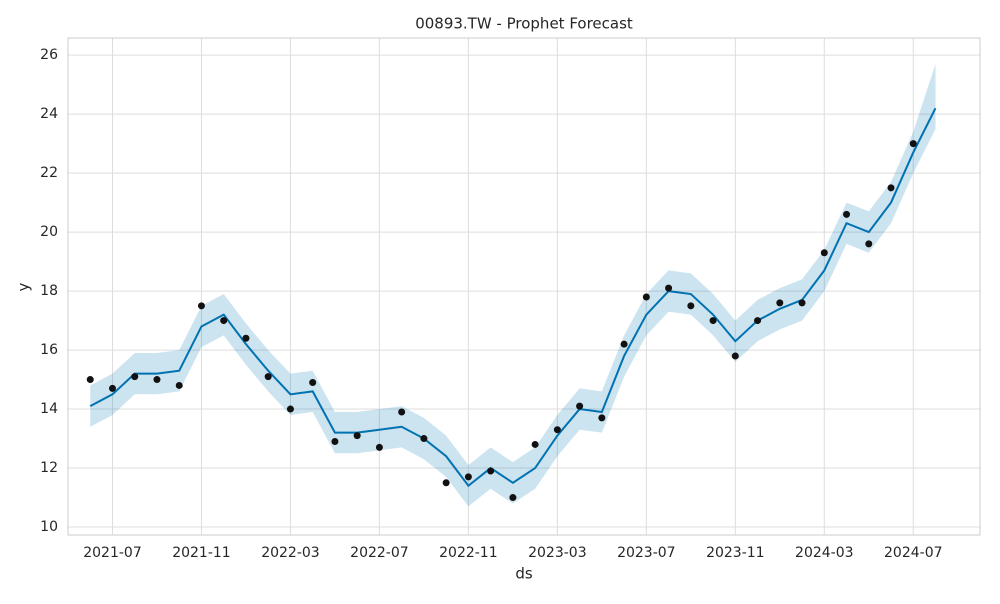  What do you see at coordinates (646, 553) in the screenshot?
I see `x-tick-label: 2023-07` at bounding box center [646, 553].